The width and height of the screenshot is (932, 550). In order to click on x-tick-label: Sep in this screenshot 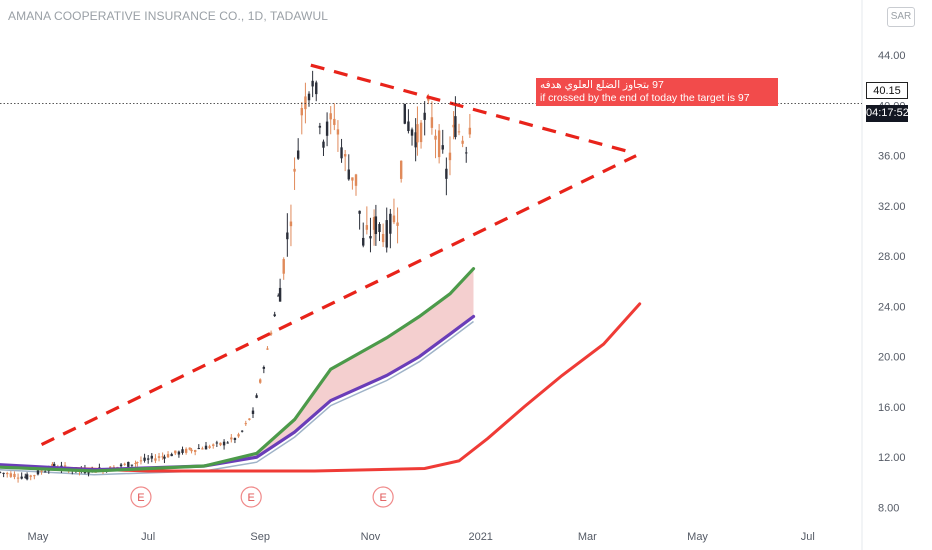, I will do `click(260, 537)`.